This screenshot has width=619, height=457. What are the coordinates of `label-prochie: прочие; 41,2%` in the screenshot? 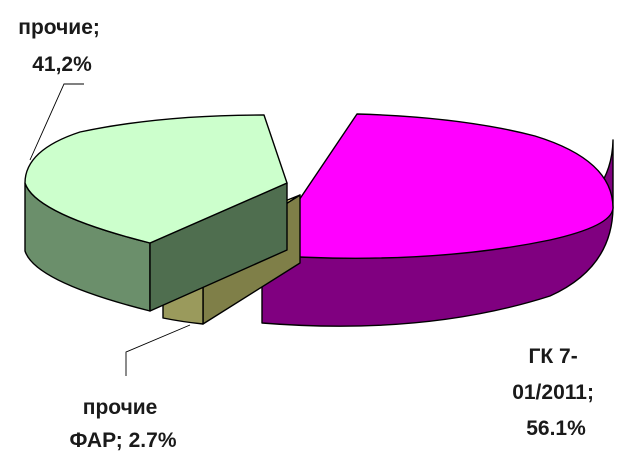 It's located at (61, 46).